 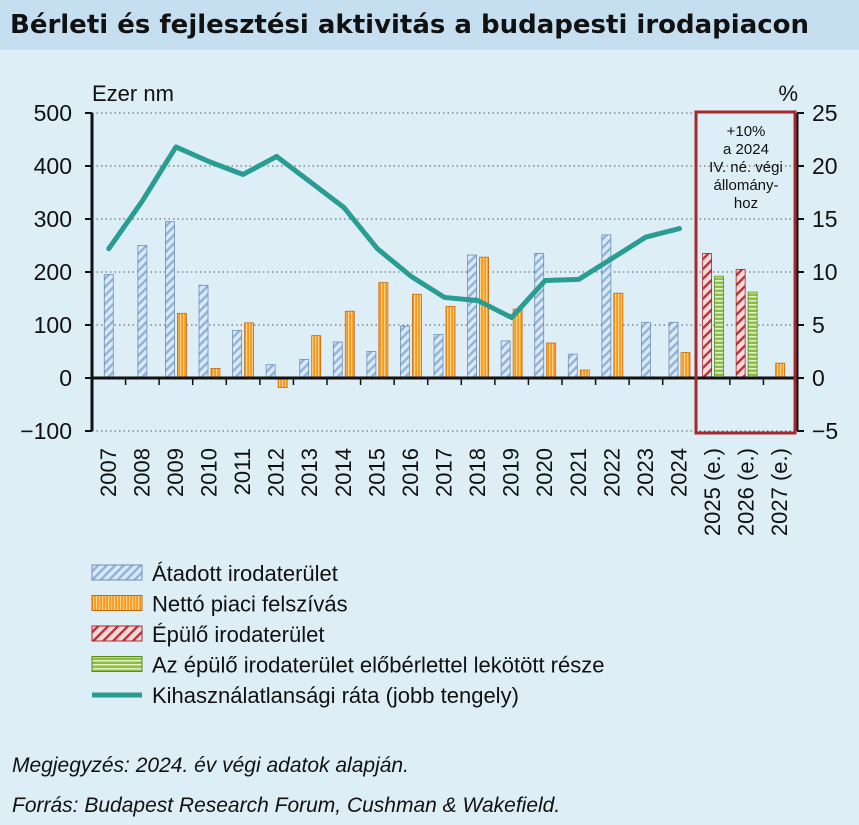 I want to click on category-label: 2023, so click(x=645, y=472).